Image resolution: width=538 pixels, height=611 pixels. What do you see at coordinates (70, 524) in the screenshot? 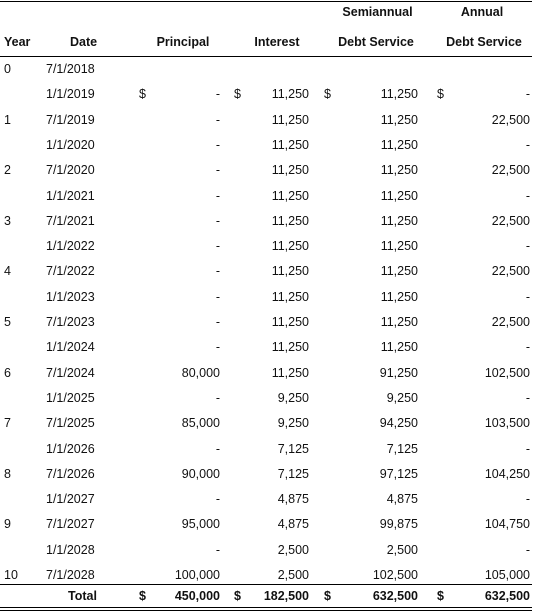
I see `cell-date: 7/1/2027` at bounding box center [70, 524].